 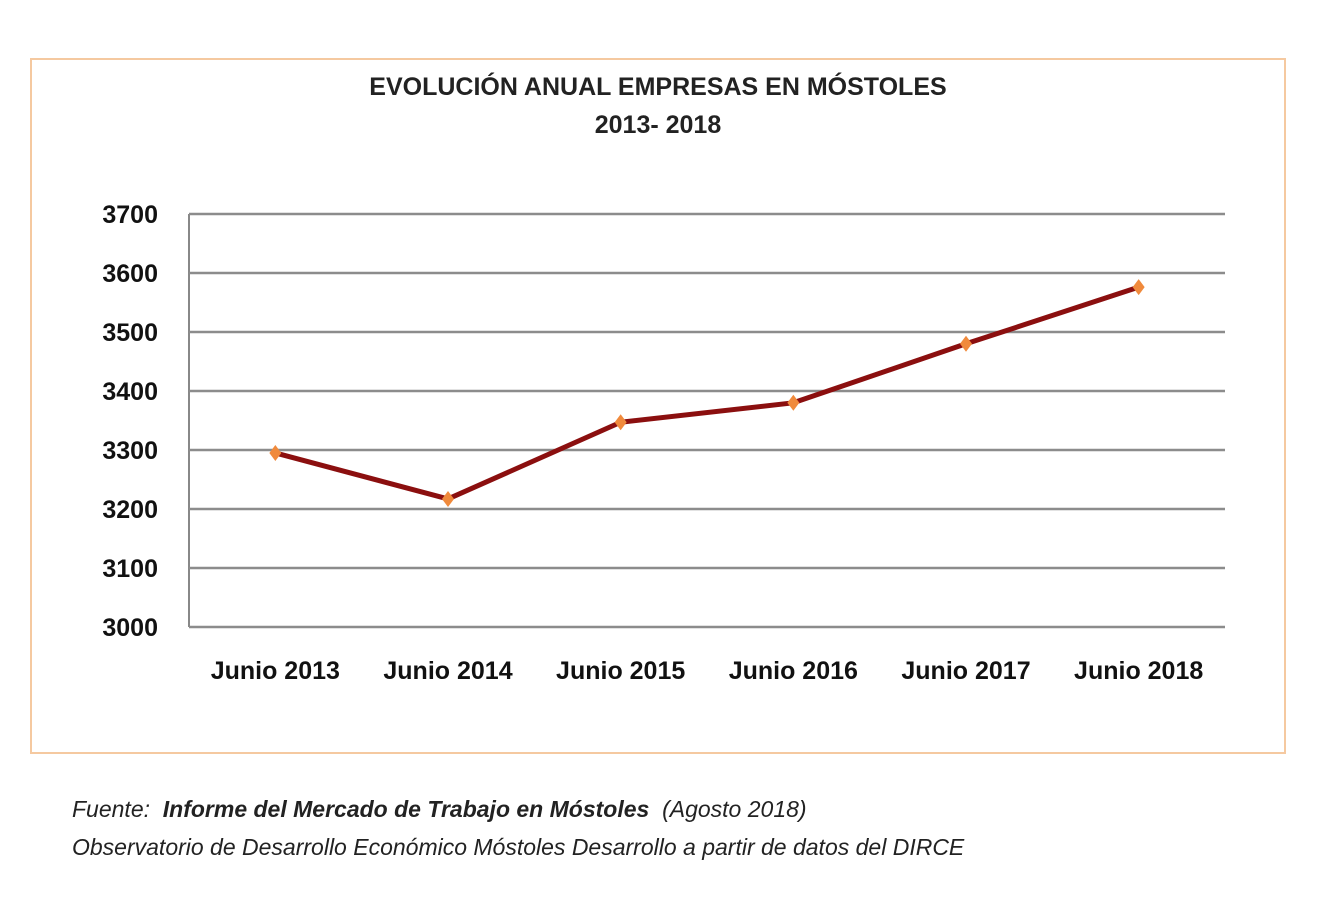 What do you see at coordinates (620, 671) in the screenshot?
I see `x-tick-label: Junio 2015` at bounding box center [620, 671].